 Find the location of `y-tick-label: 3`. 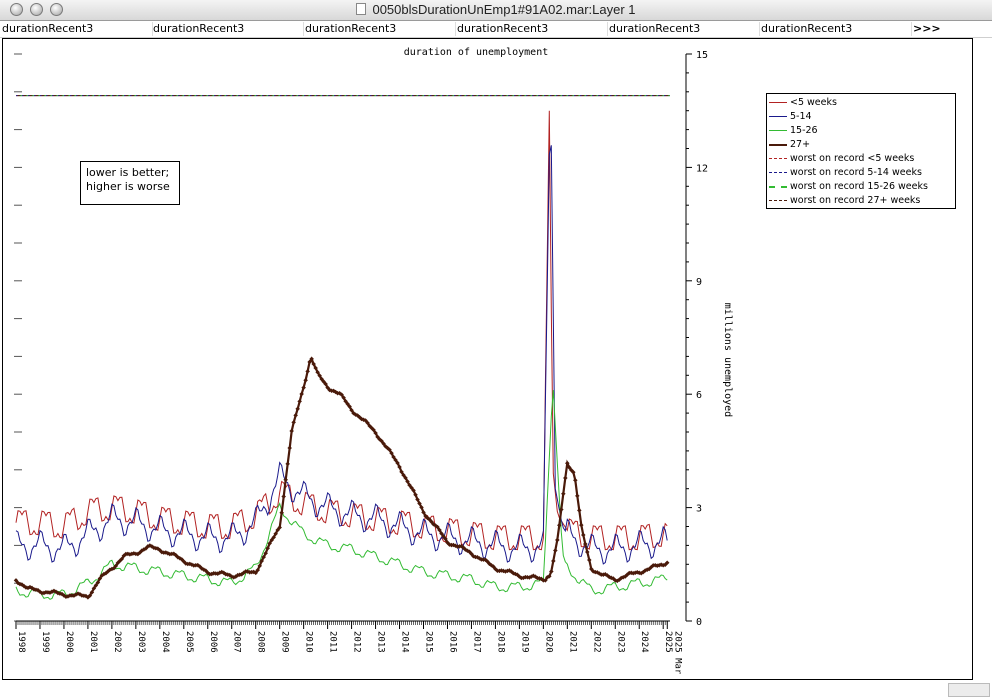

y-tick-label: 3 is located at coordinates (699, 509).